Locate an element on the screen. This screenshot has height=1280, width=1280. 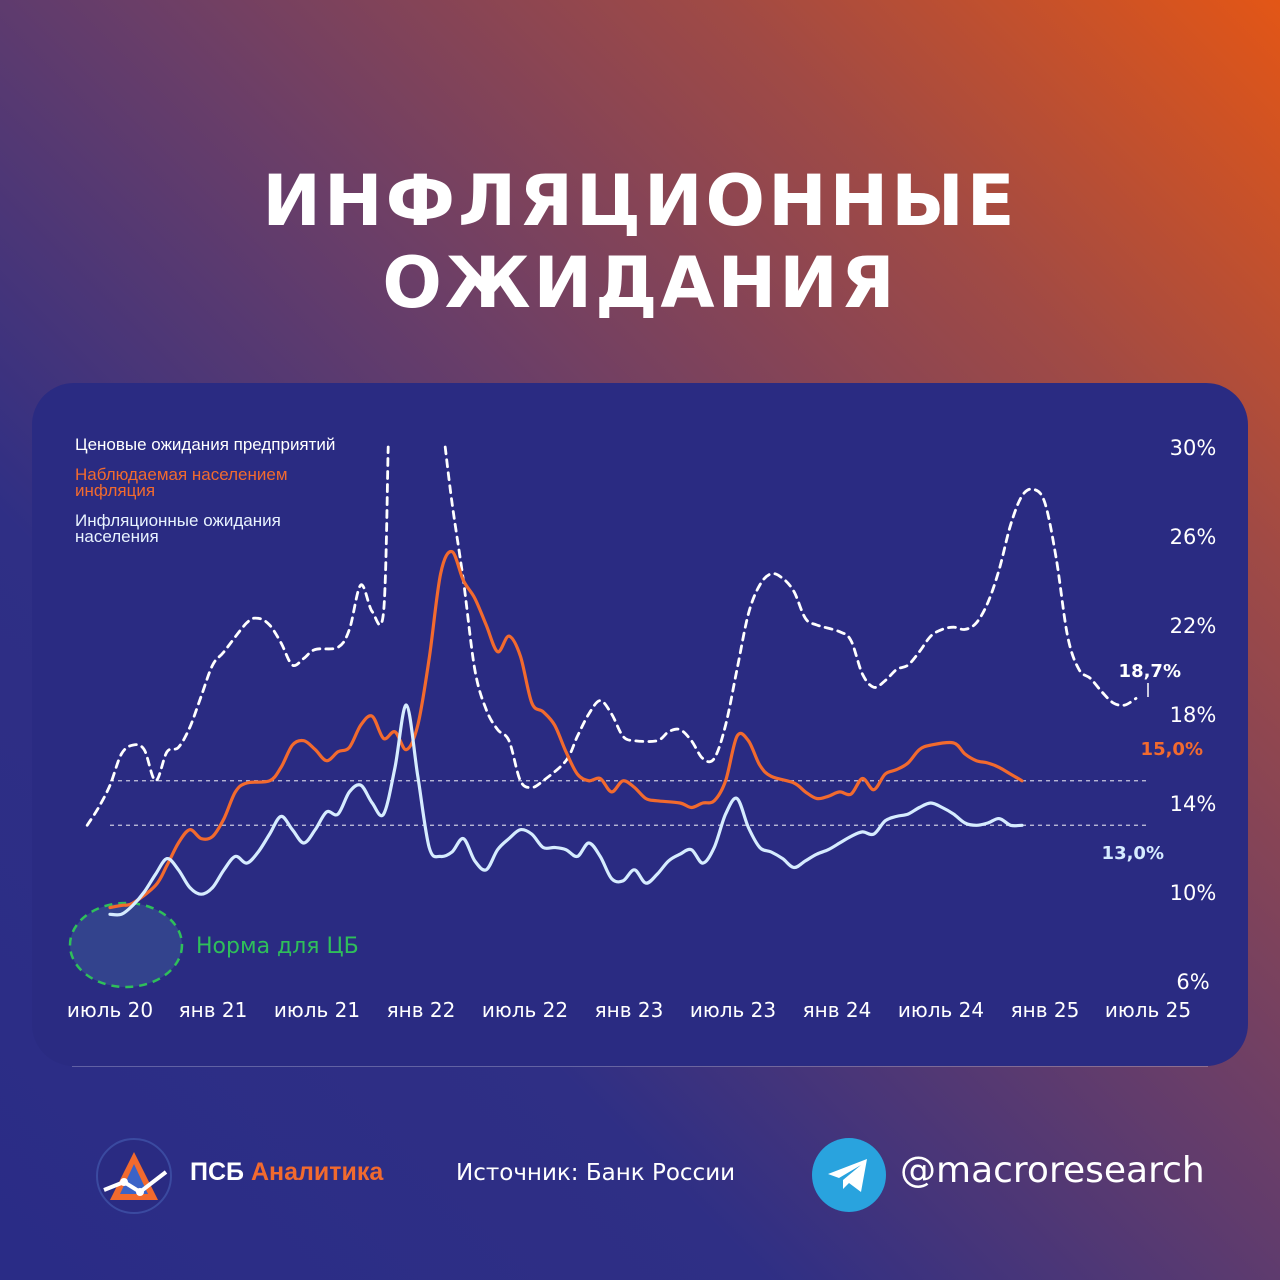
legend-observed: Наблюдаемая населением инфляция is located at coordinates (181, 482).